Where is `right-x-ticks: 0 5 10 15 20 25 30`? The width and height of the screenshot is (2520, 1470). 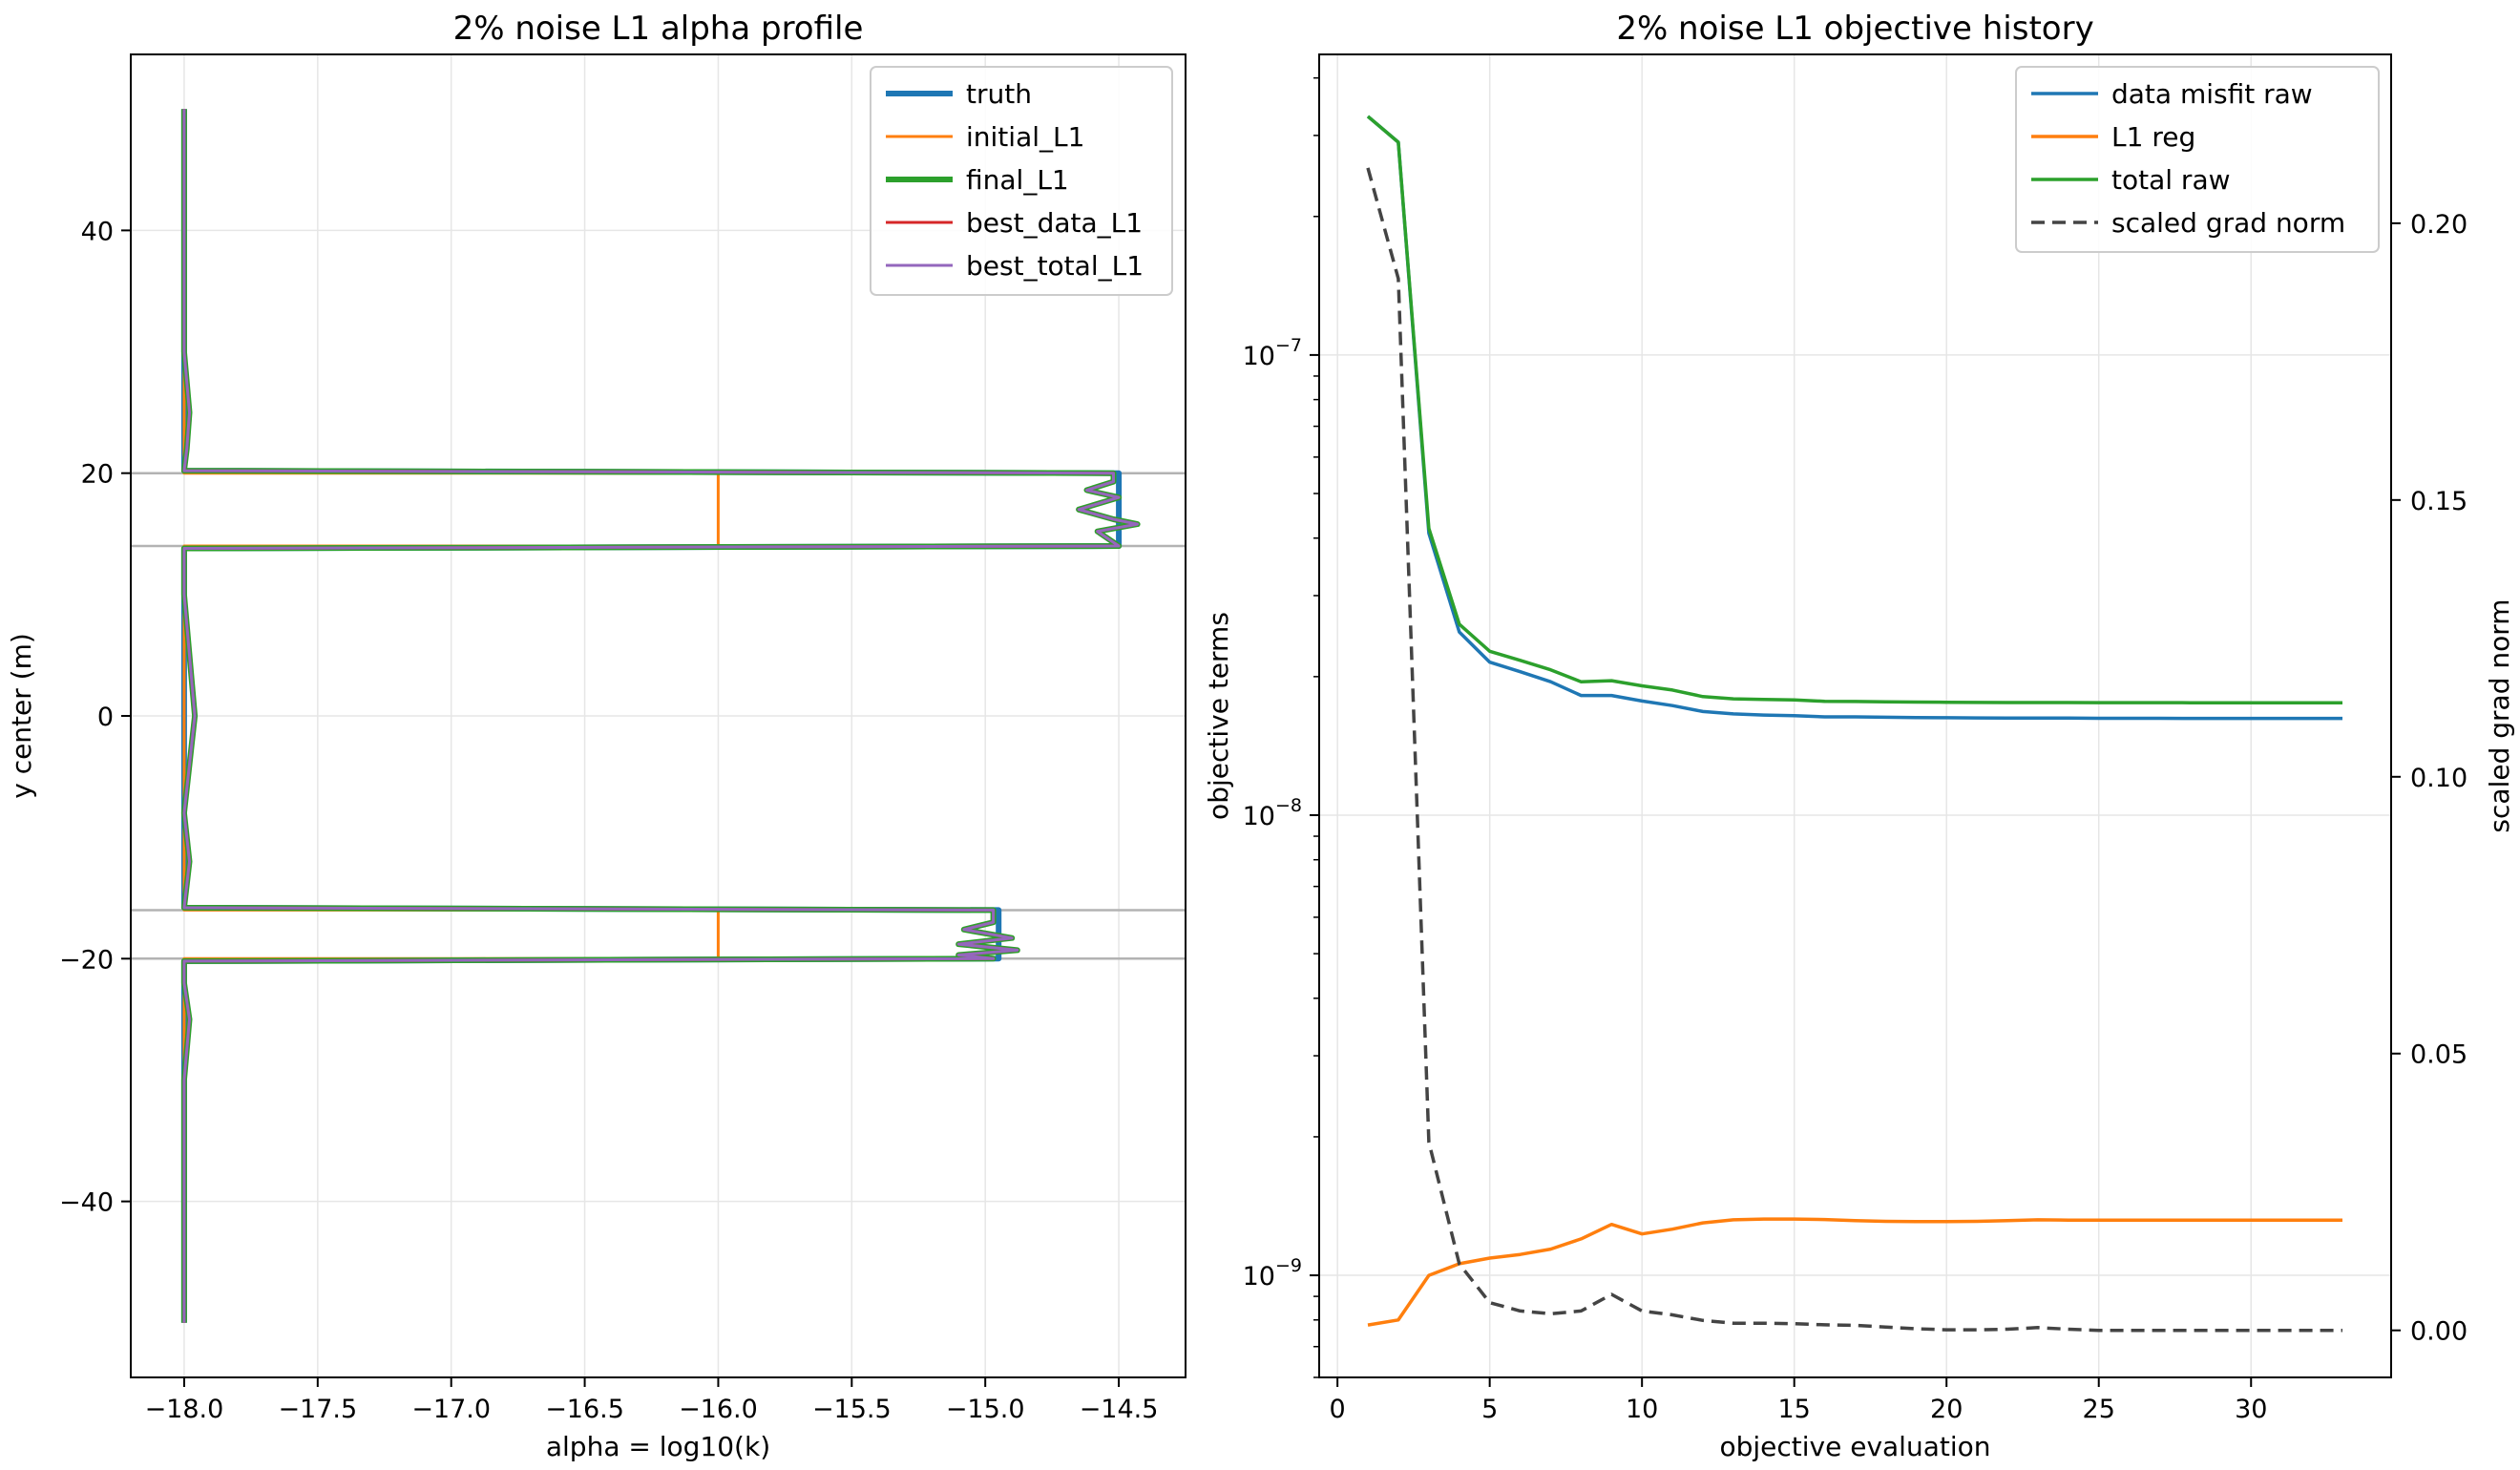 right-x-ticks: 0 5 10 15 20 25 30 is located at coordinates (1799, 1401).